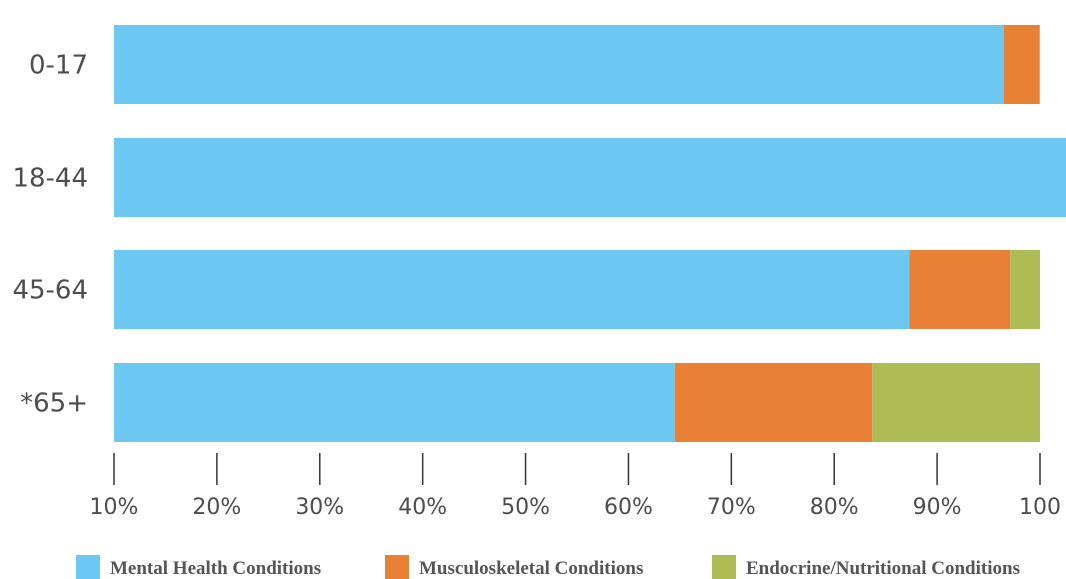  What do you see at coordinates (50, 179) in the screenshot?
I see `category-label: 18-44` at bounding box center [50, 179].